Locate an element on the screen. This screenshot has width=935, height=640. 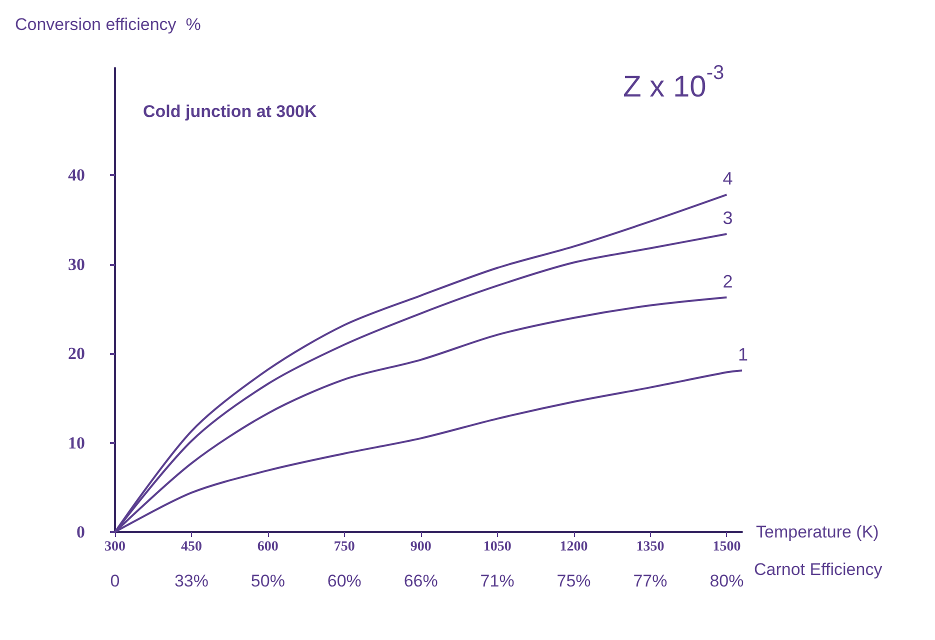
text: 66% is located at coordinates (421, 581).